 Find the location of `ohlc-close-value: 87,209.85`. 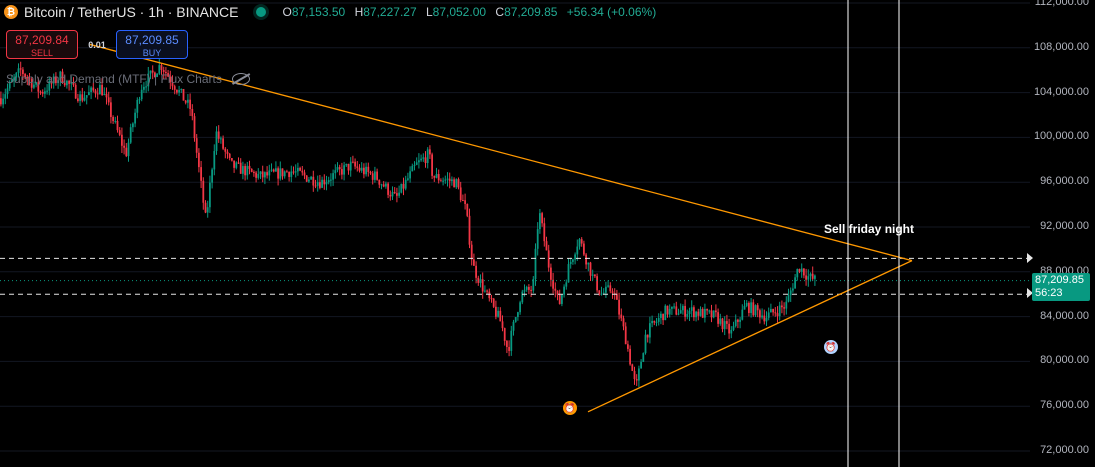

ohlc-close-value: 87,209.85 is located at coordinates (531, 12).